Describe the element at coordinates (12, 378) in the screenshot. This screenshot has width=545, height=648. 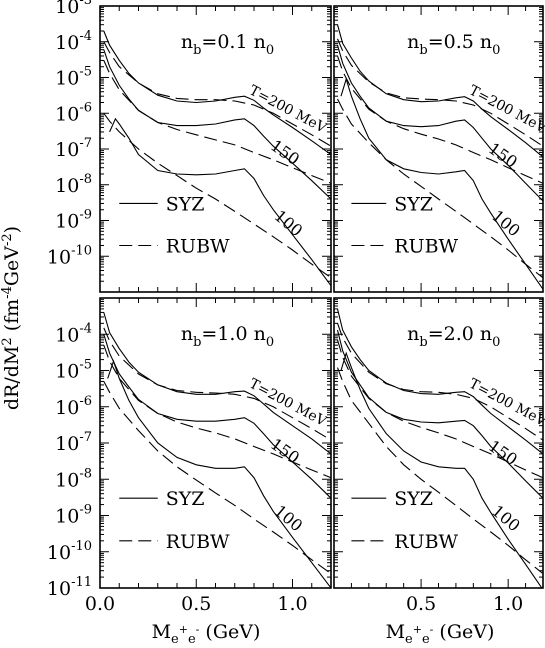
I see `y-axis-label-main: dR/dM` at that location.